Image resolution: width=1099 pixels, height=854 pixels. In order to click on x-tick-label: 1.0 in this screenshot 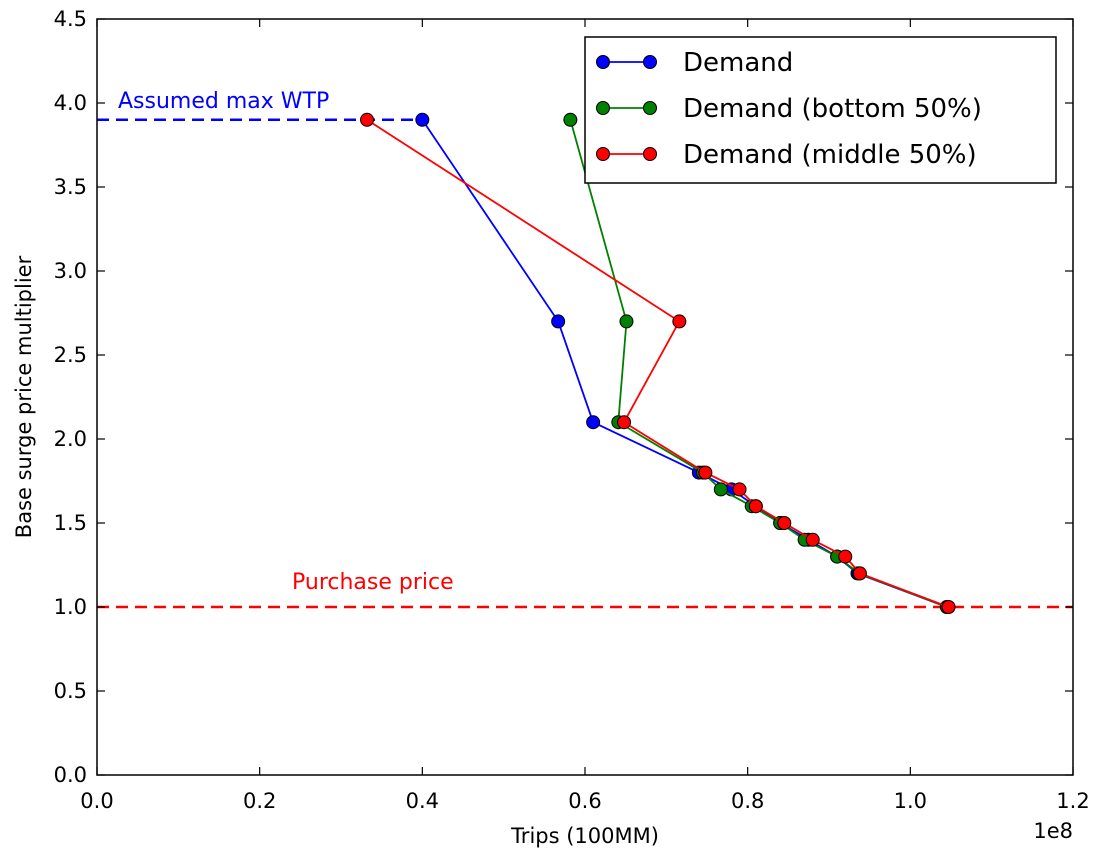, I will do `click(910, 801)`.